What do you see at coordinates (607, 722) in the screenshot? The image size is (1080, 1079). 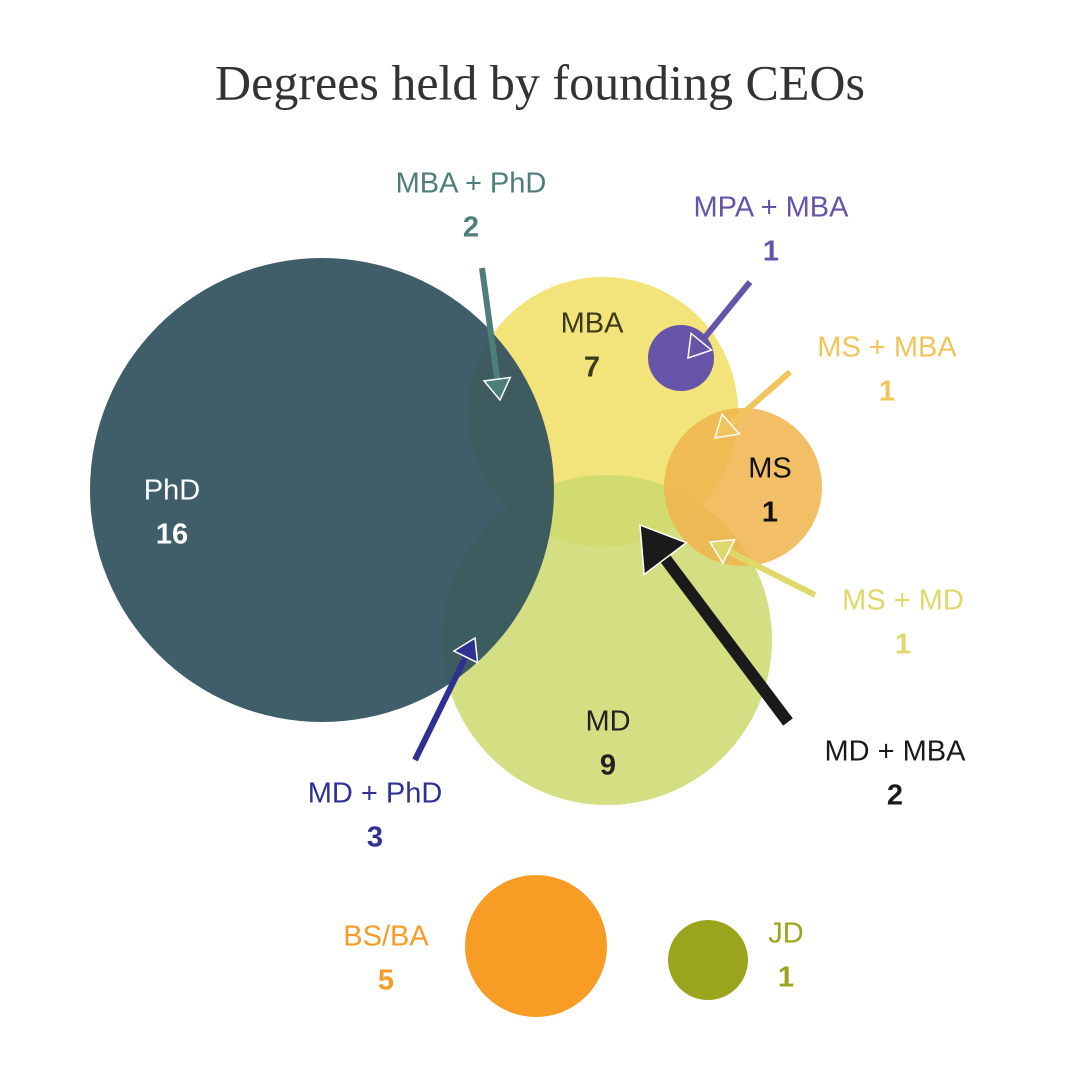 I see `set-label: MD` at bounding box center [607, 722].